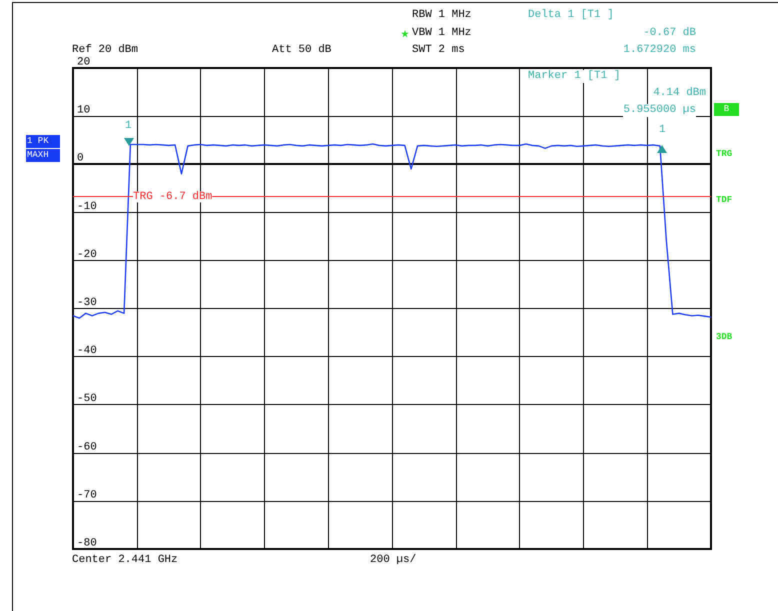  What do you see at coordinates (679, 93) in the screenshot?
I see `annotation: 4.14 dBm` at bounding box center [679, 93].